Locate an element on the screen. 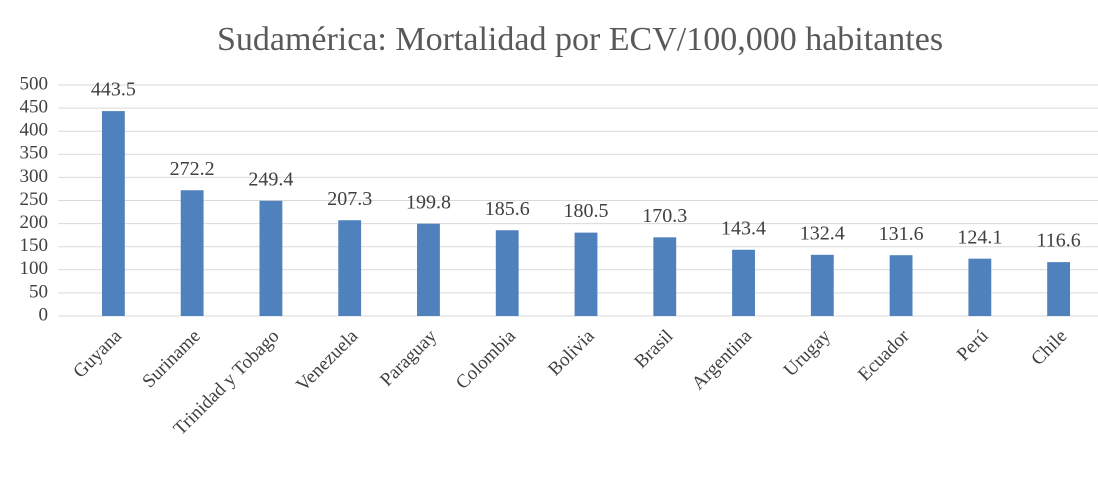  data-label: 143.4 is located at coordinates (743, 228).